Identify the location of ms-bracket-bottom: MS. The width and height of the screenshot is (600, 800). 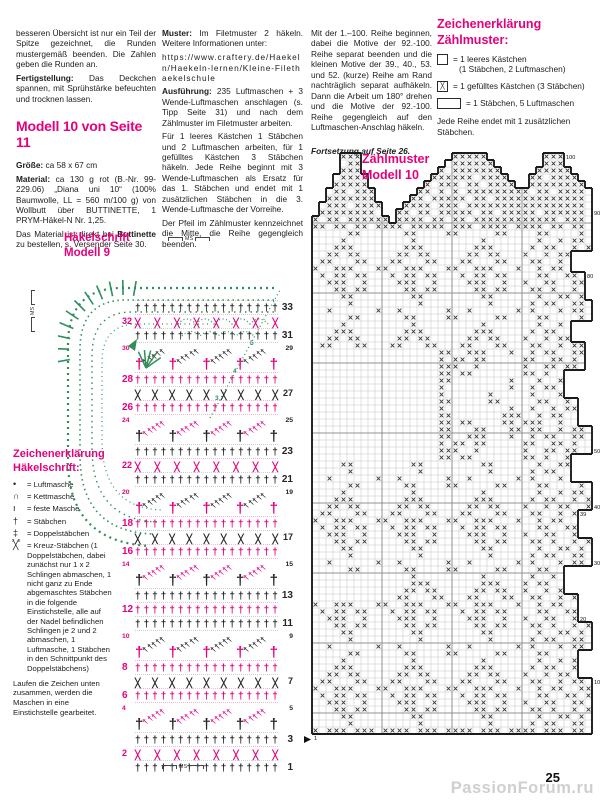
(183, 767).